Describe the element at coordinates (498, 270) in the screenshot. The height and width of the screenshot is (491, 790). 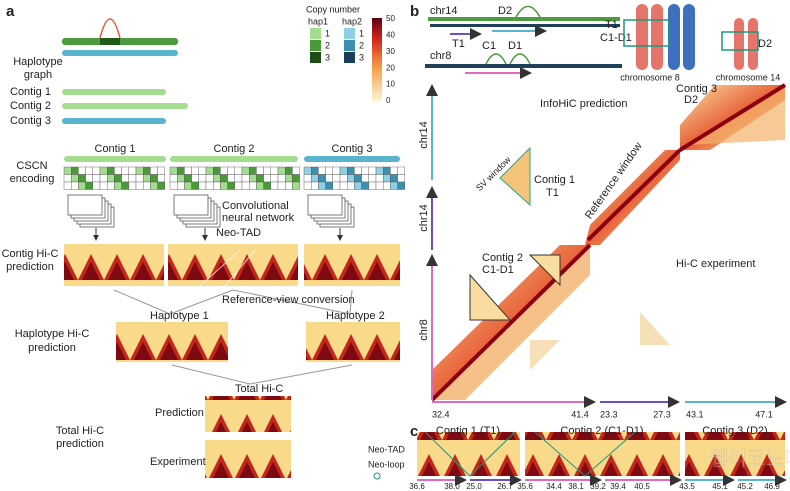
I see `label: C1-D1` at that location.